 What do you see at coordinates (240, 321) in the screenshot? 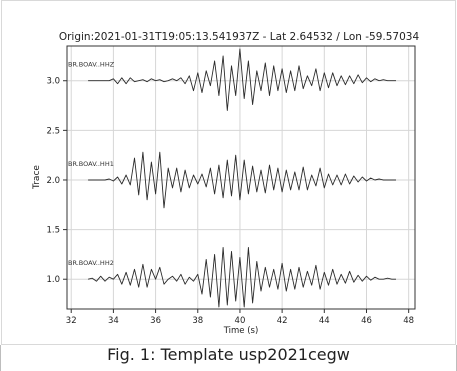
I see `x-tick-label: 40` at bounding box center [240, 321].